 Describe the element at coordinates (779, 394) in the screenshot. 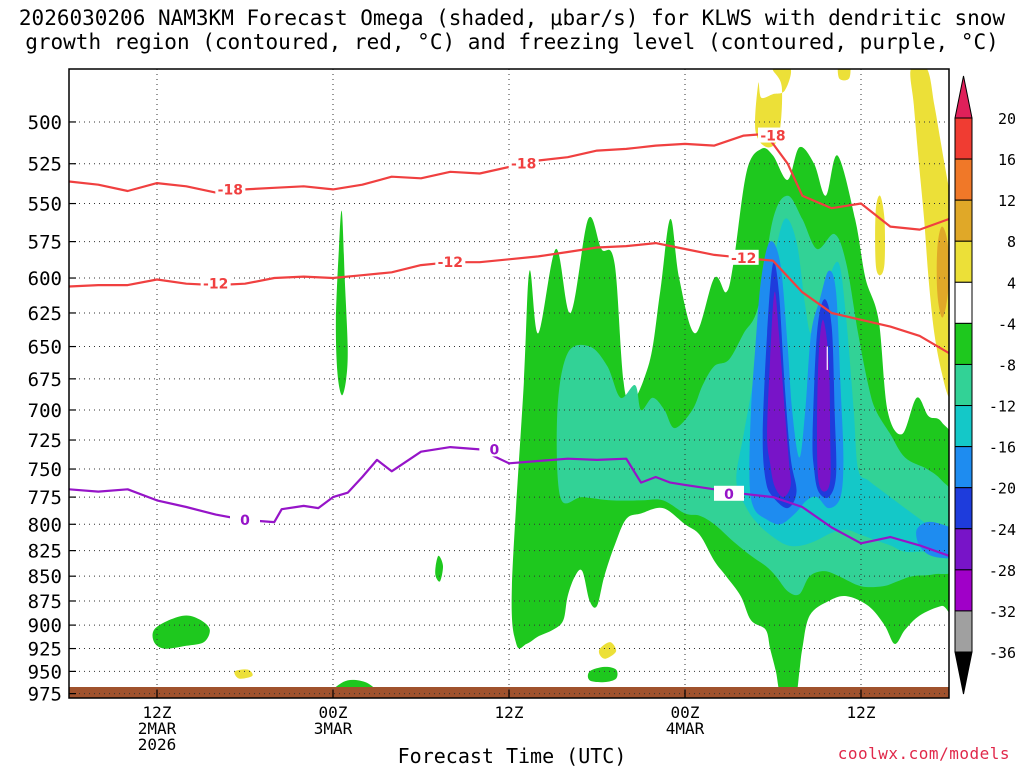

I see `omega-purple-region` at that location.